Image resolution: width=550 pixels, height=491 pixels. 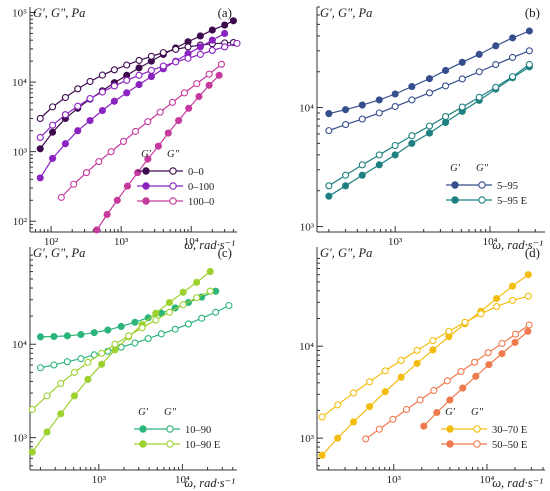 I want to click on panel-letter: (a), so click(x=225, y=12).